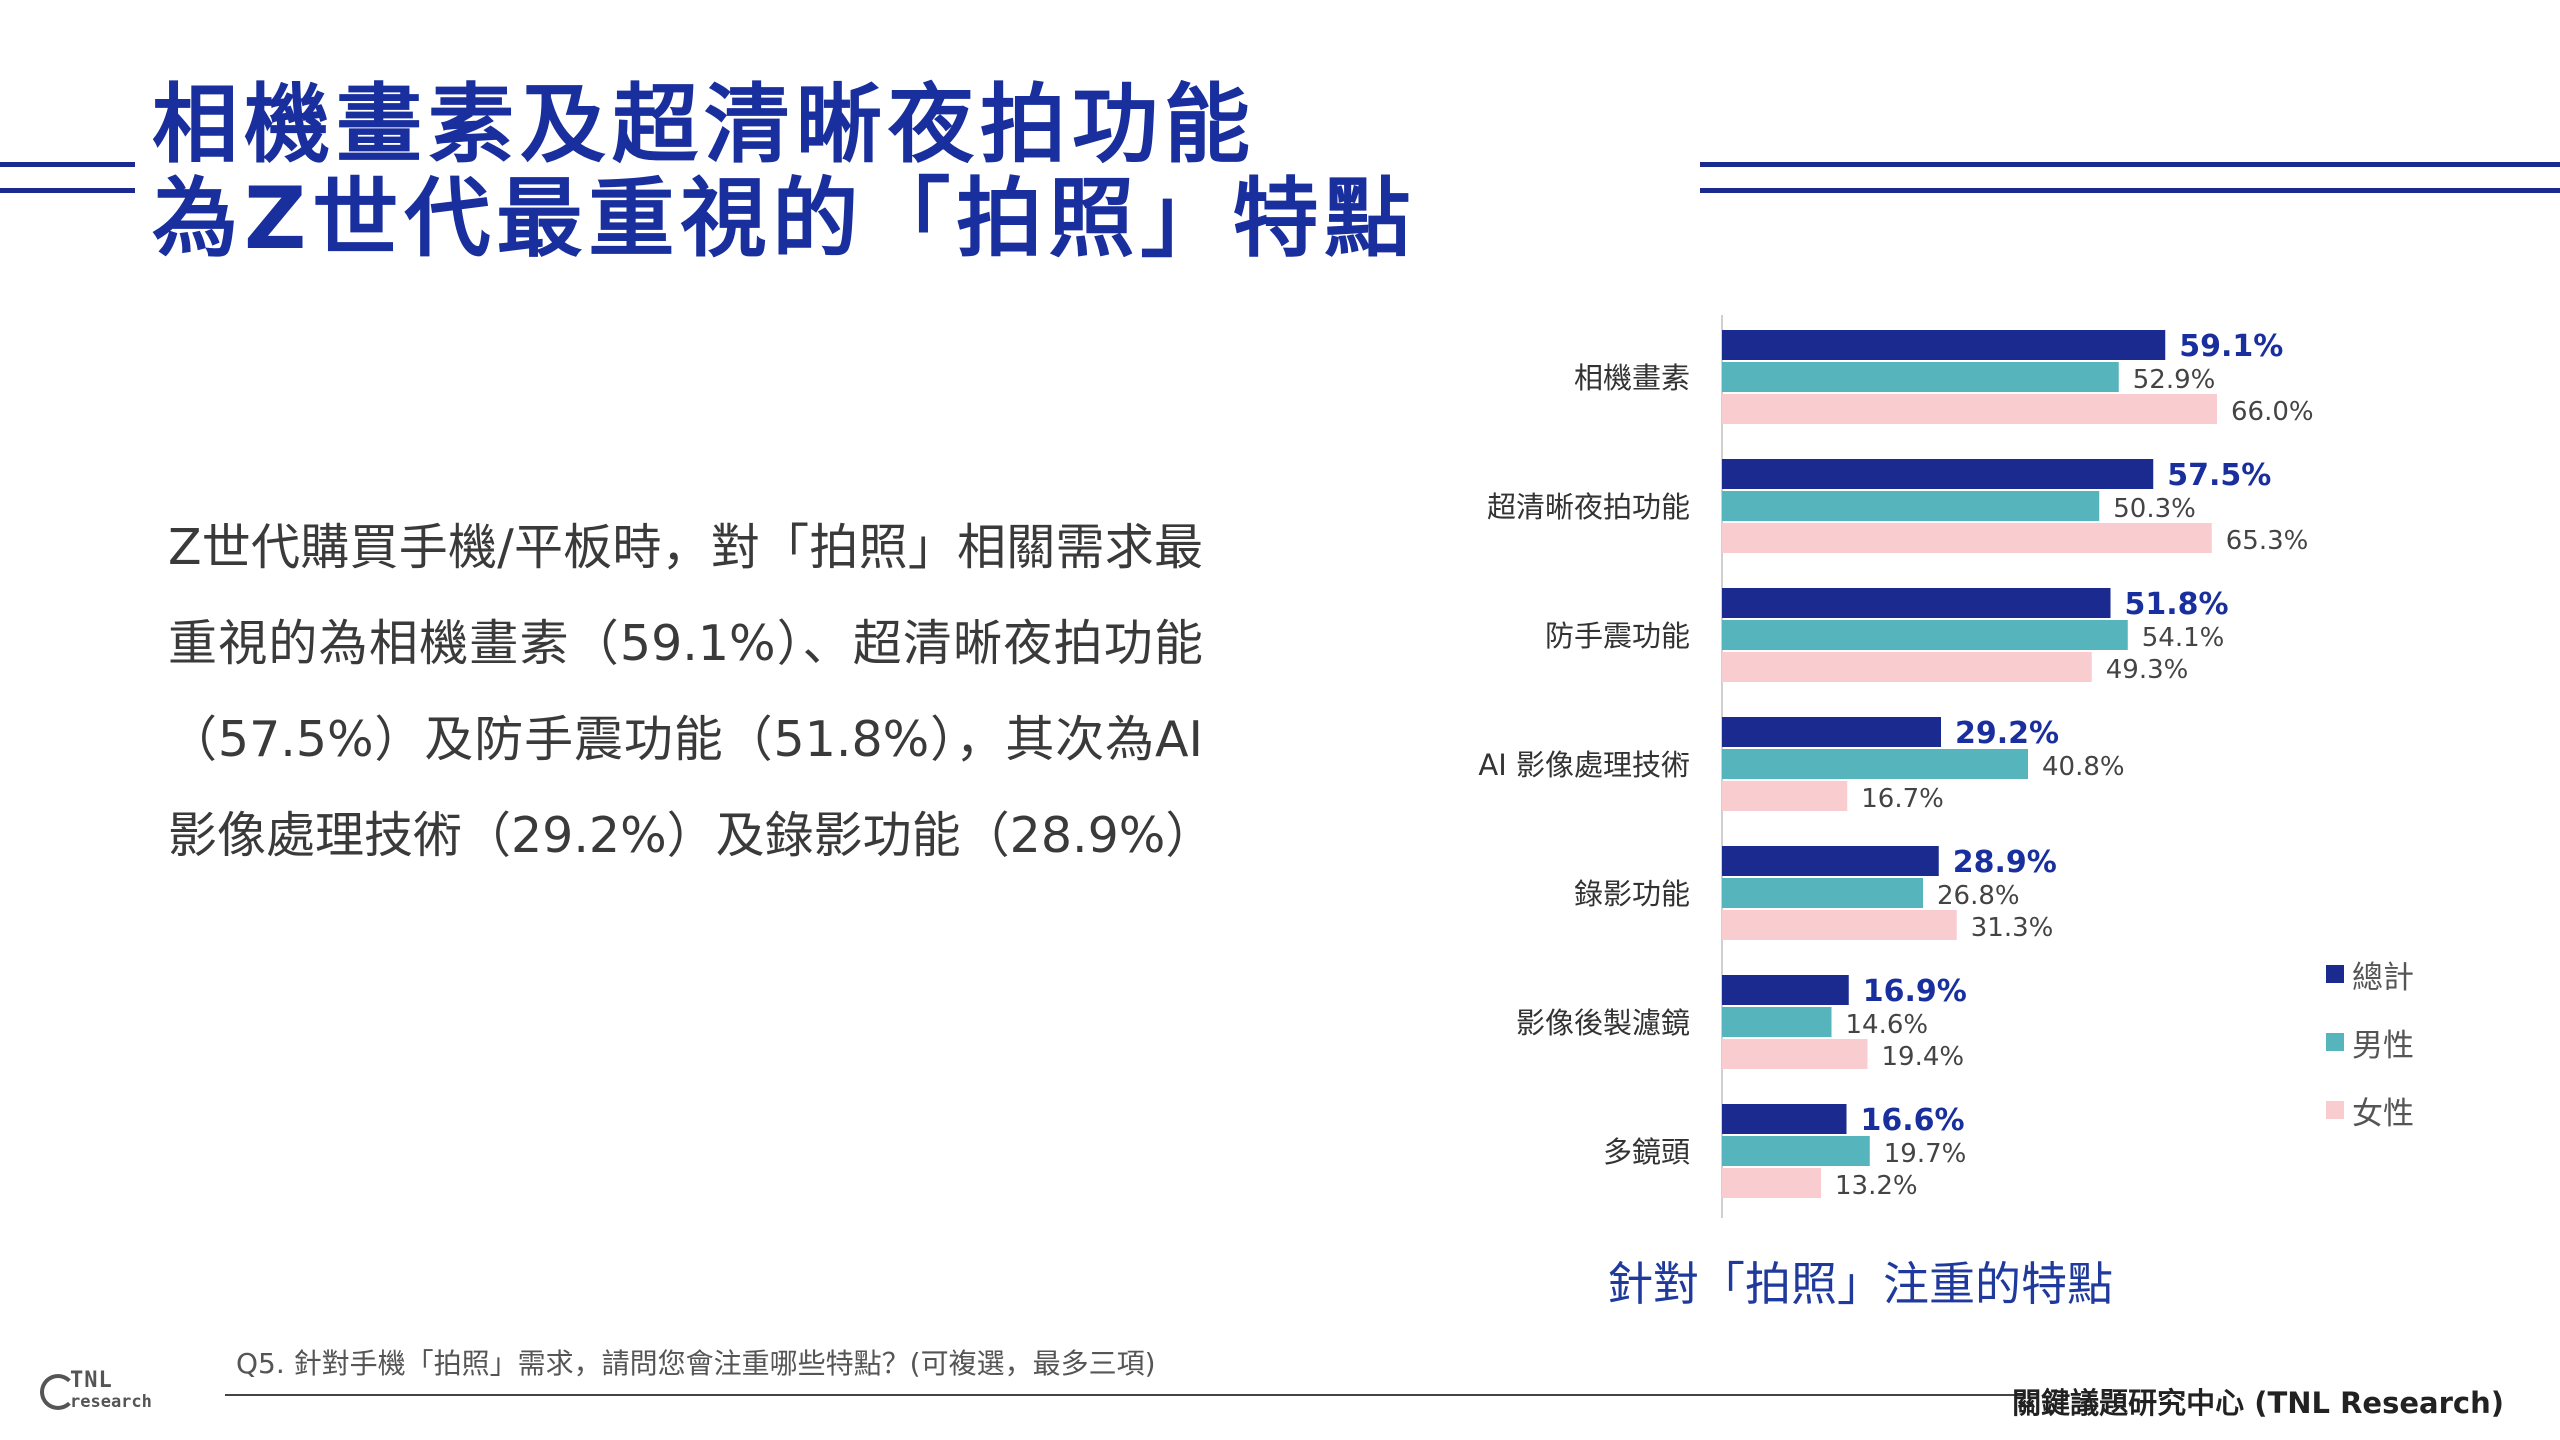  I want to click on legend-item-total: 總計, so click(2370, 974).